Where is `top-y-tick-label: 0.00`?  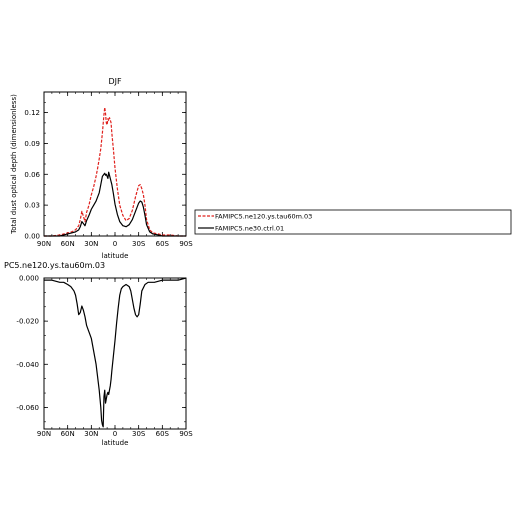
top-y-tick-label: 0.00 is located at coordinates (32, 237).